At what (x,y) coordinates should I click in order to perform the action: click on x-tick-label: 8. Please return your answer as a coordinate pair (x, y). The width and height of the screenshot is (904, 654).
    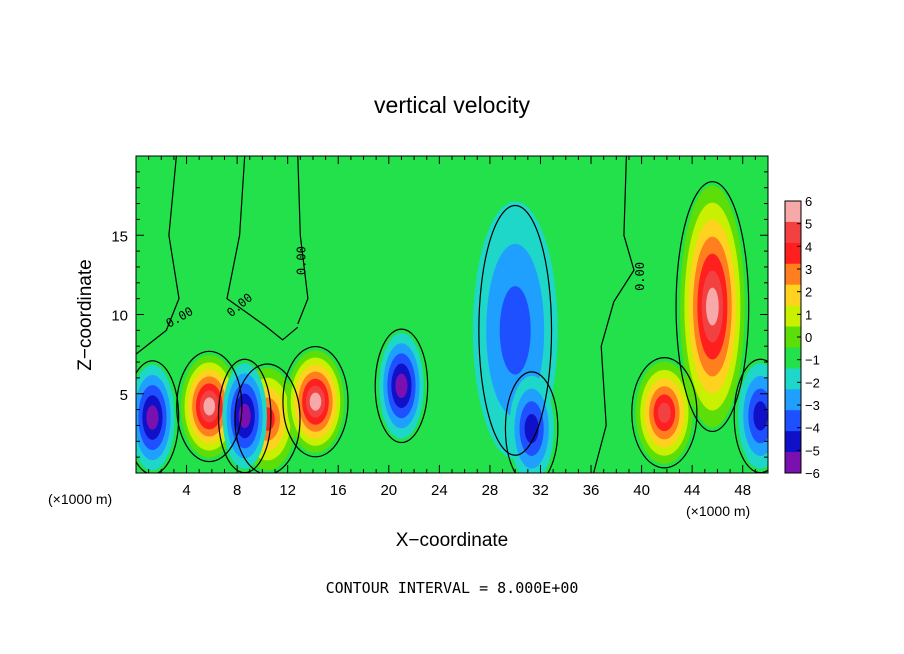
    Looking at the image, I should click on (237, 490).